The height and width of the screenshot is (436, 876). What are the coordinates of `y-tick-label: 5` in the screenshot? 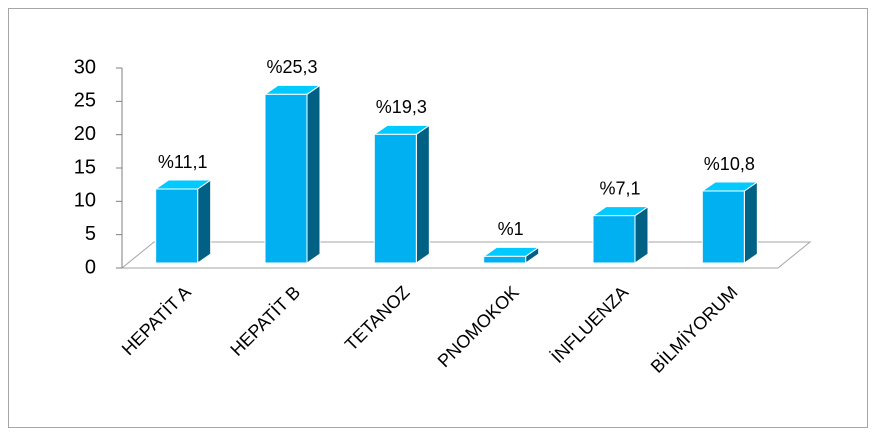 It's located at (90, 234).